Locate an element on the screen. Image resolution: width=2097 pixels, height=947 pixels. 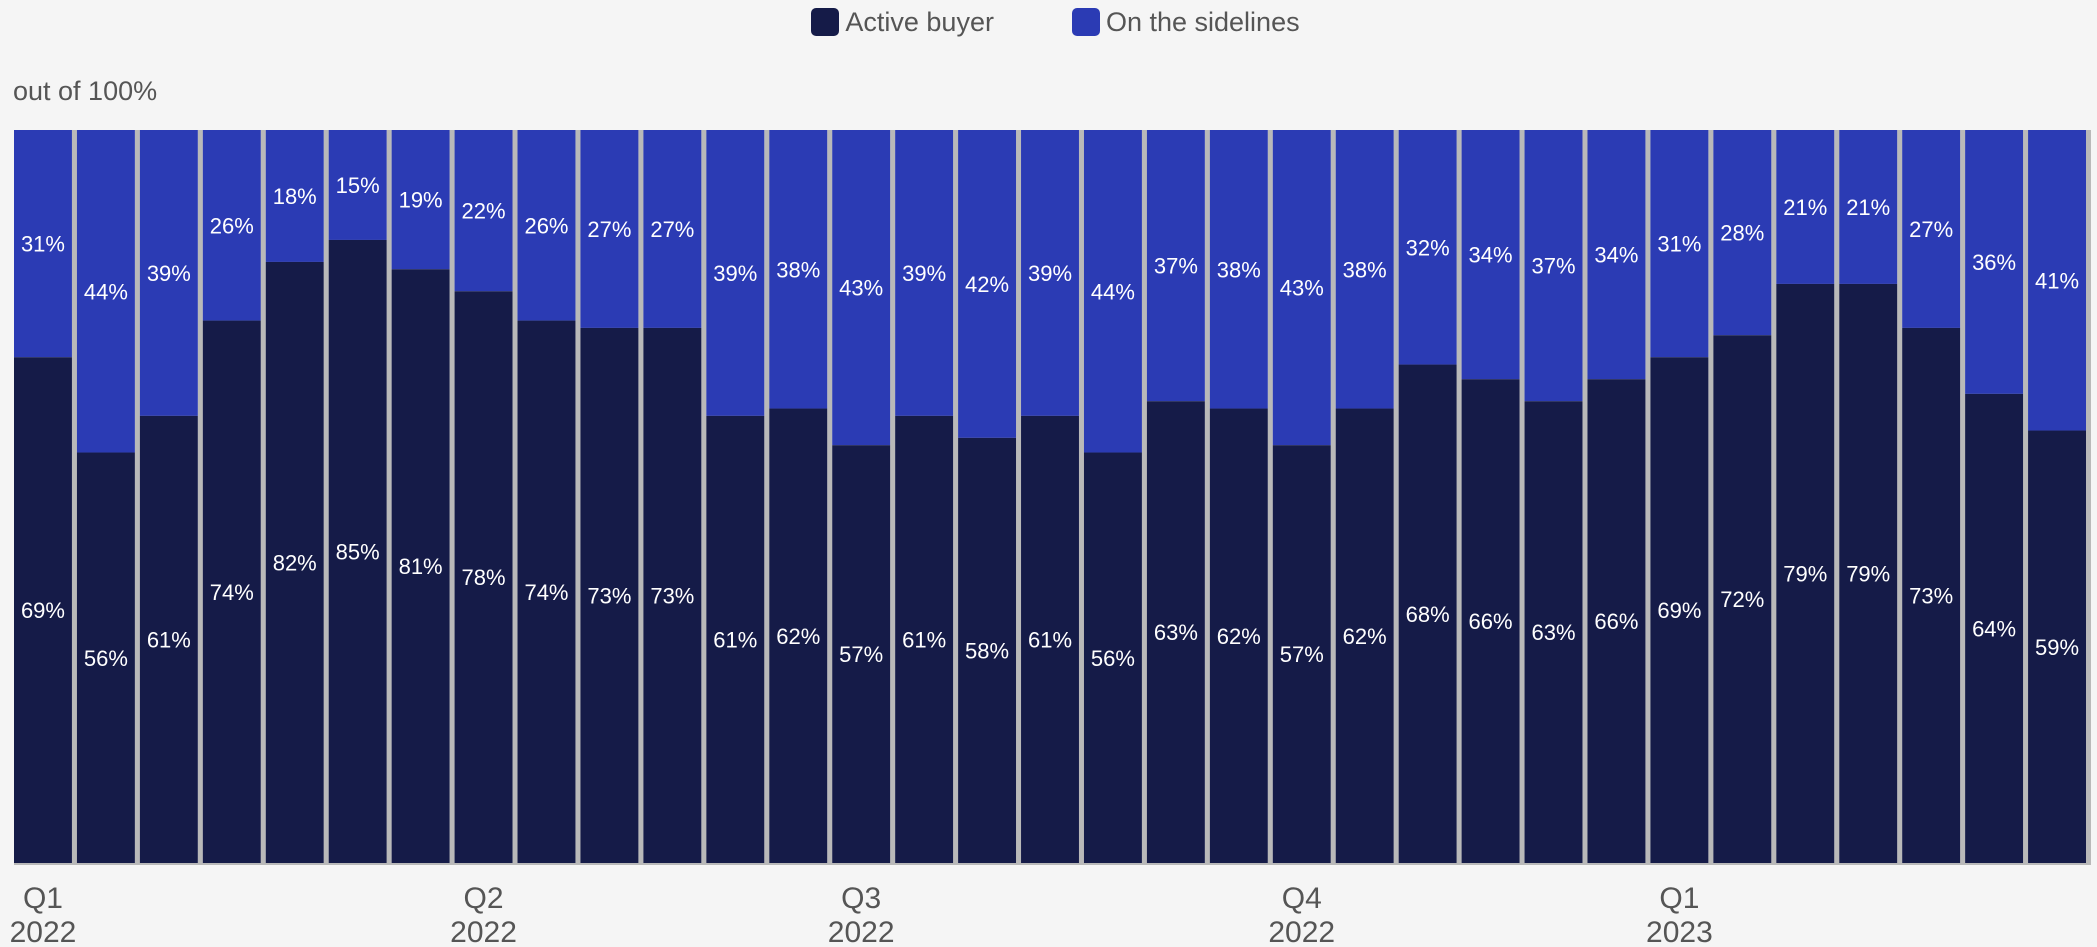
legend-label-active-buyer: Active buyer is located at coordinates (919, 21).